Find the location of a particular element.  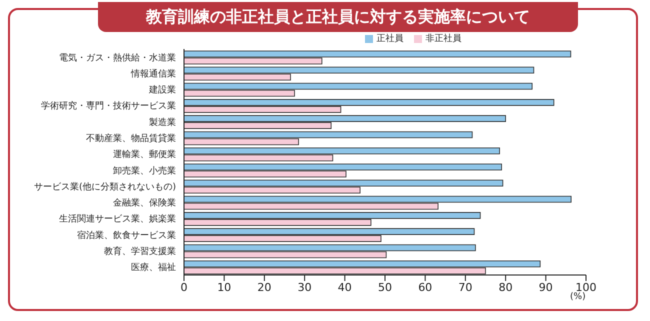

y-tick-label: 教育、学習支援業 is located at coordinates (140, 251).